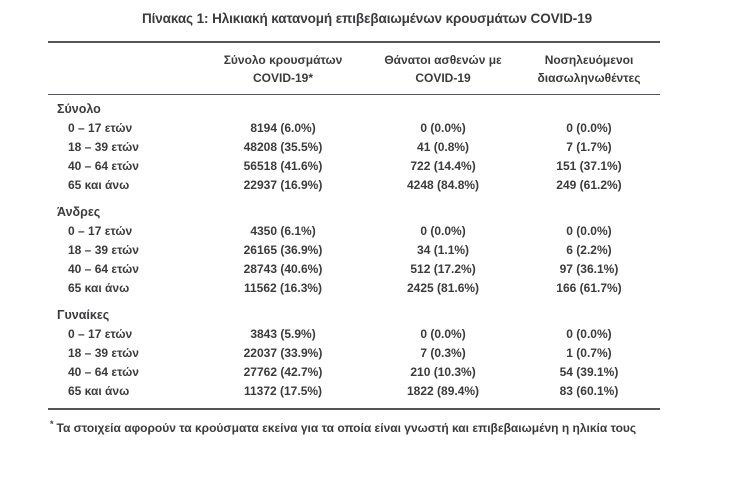 The image size is (734, 498). Describe the element at coordinates (283, 372) in the screenshot. I see `total-cases-cell: 27762 (42.7%)` at that location.